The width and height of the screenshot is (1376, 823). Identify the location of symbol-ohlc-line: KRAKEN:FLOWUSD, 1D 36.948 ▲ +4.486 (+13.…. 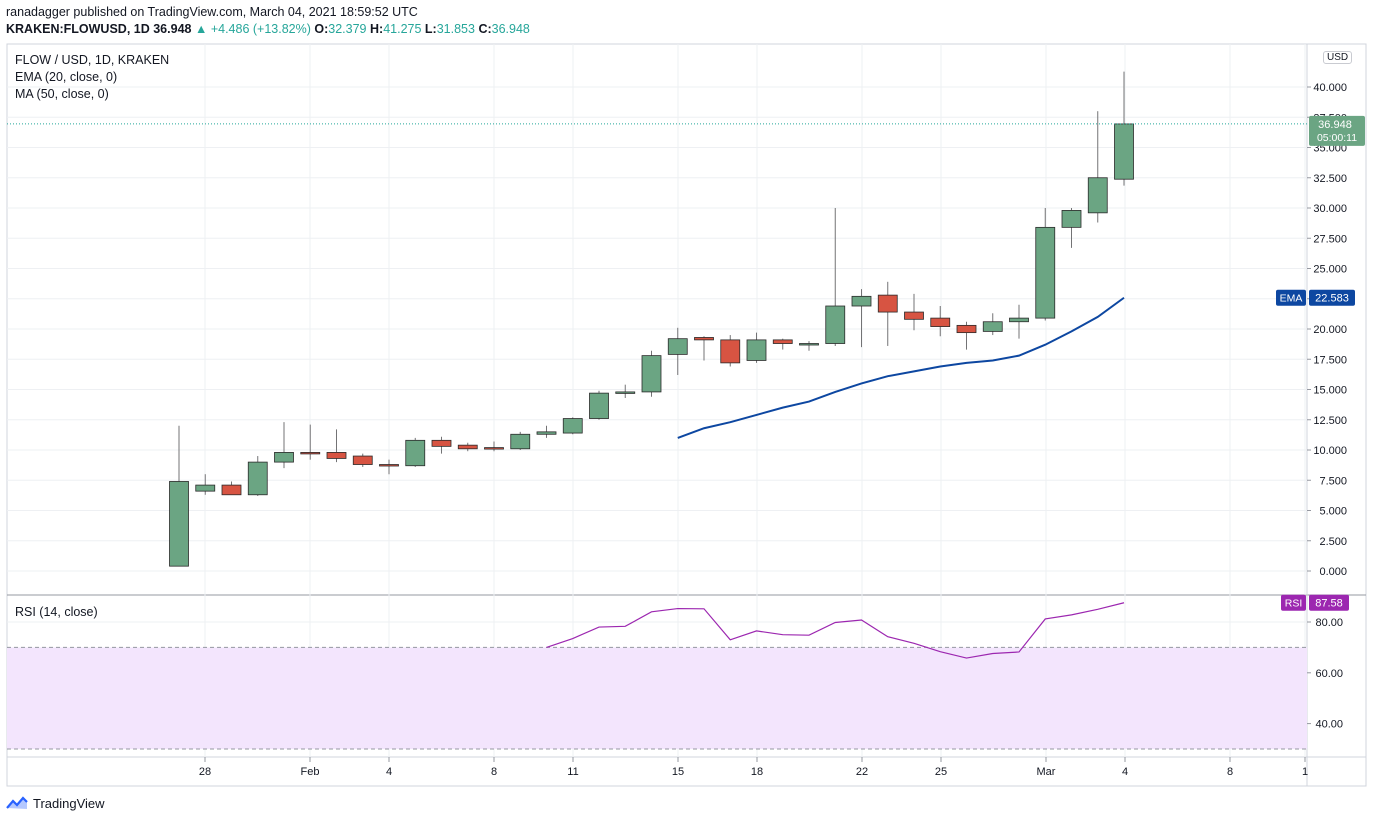
(268, 29).